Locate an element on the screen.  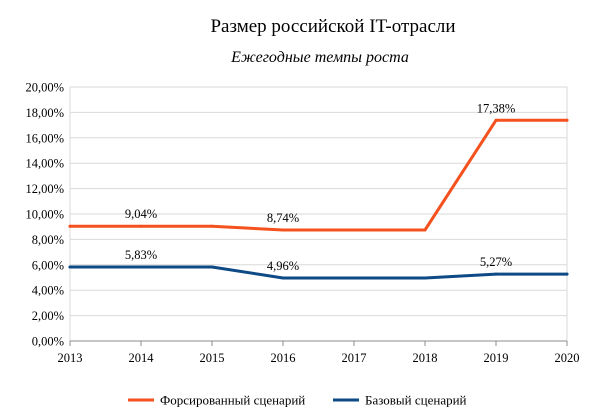
y-tick-label: 2,00% is located at coordinates (48, 316).